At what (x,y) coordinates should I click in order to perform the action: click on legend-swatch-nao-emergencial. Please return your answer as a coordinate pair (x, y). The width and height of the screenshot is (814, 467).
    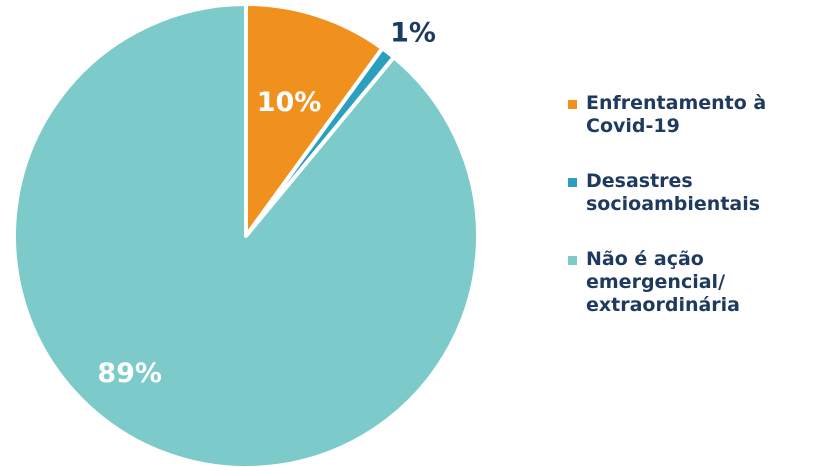
    Looking at the image, I should click on (572, 260).